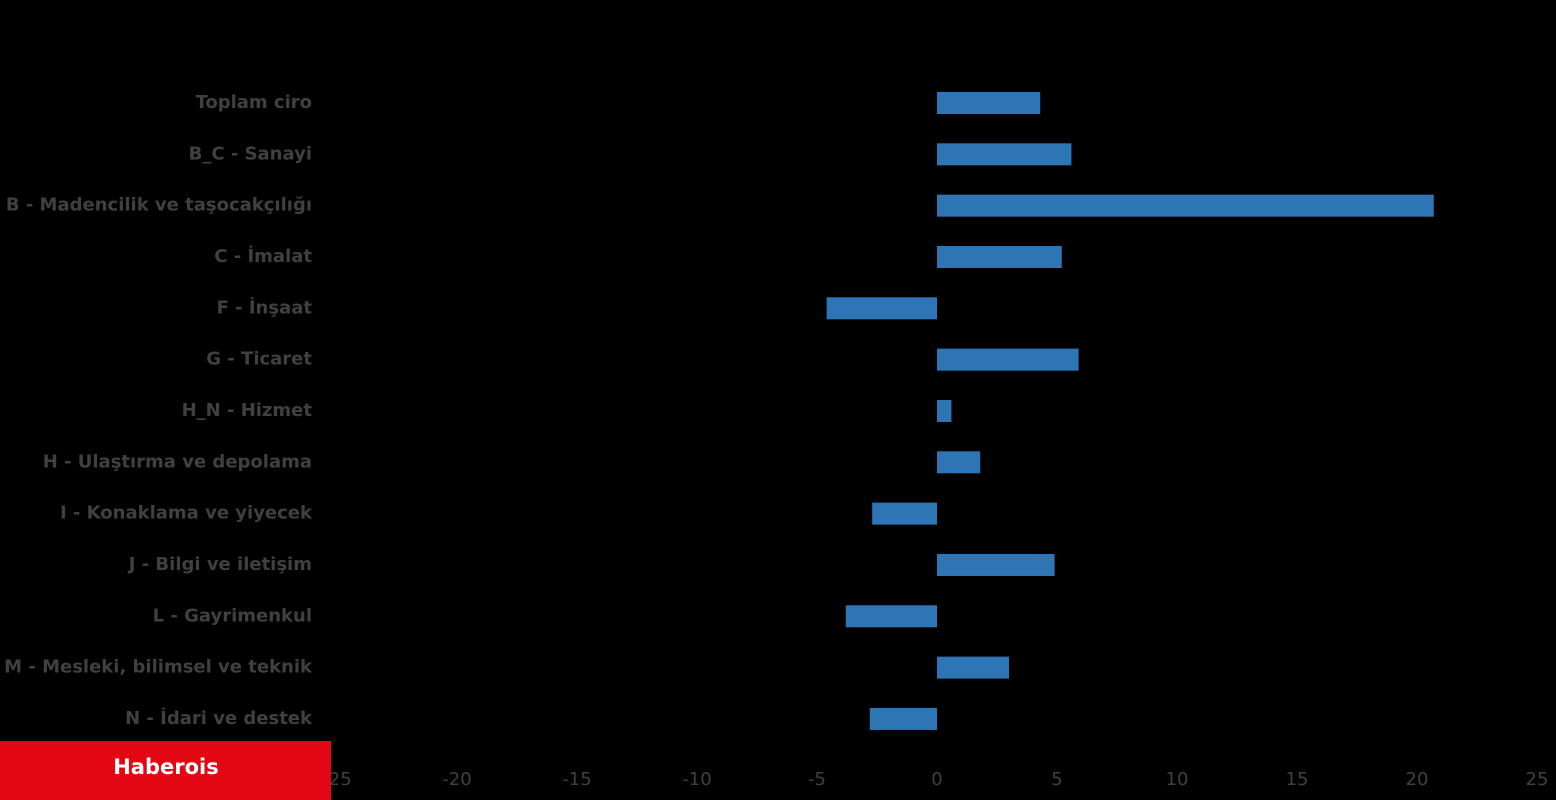 This screenshot has width=1556, height=800. I want to click on x-tick-label: -15, so click(576, 779).